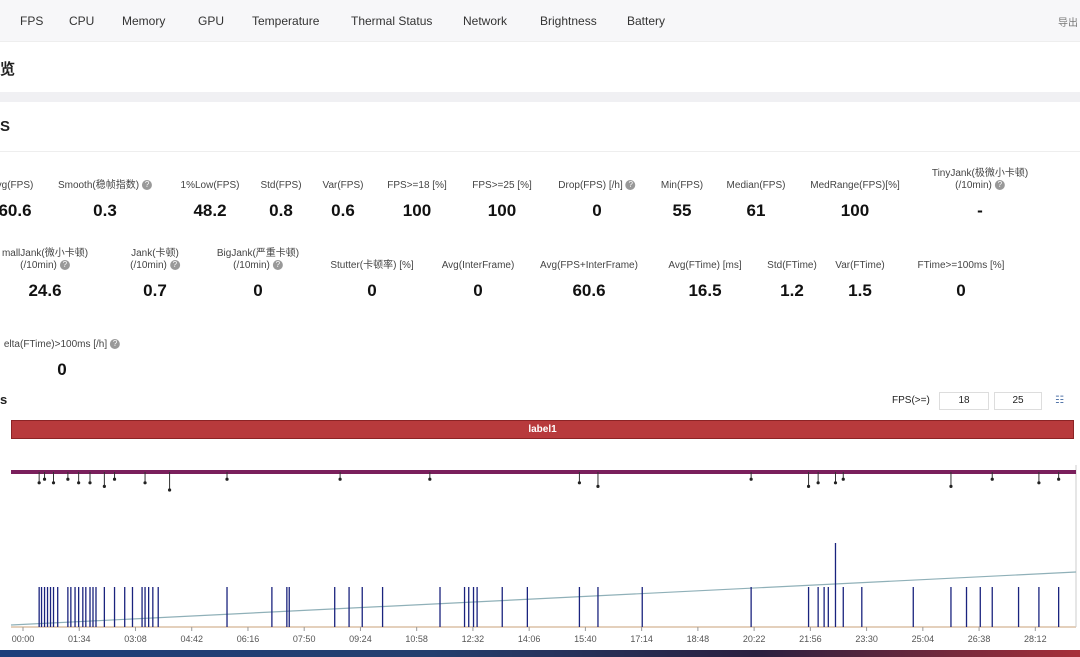 The height and width of the screenshot is (657, 1080). Describe the element at coordinates (543, 598) in the screenshot. I see `trend-line` at that location.